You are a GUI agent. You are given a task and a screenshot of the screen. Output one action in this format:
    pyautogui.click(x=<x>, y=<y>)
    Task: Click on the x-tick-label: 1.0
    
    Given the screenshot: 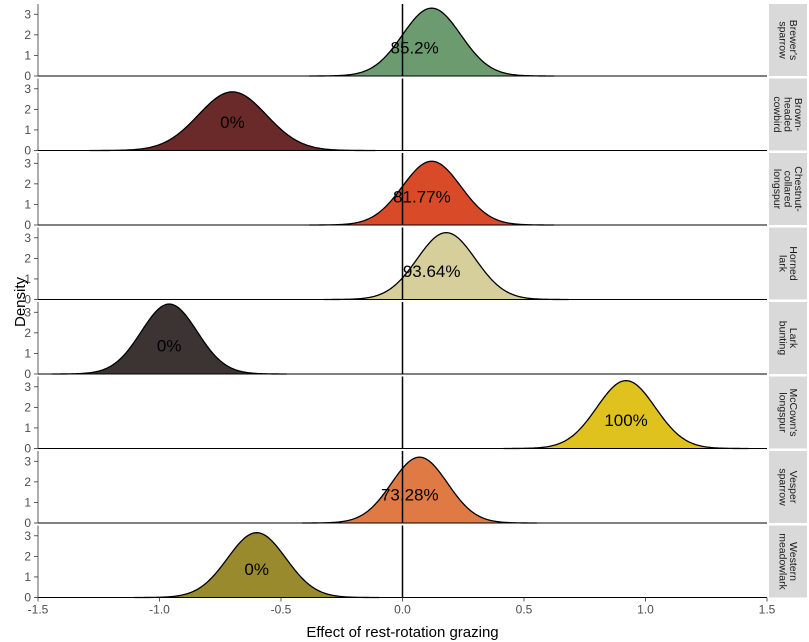 What is the action you would take?
    pyautogui.click(x=645, y=610)
    